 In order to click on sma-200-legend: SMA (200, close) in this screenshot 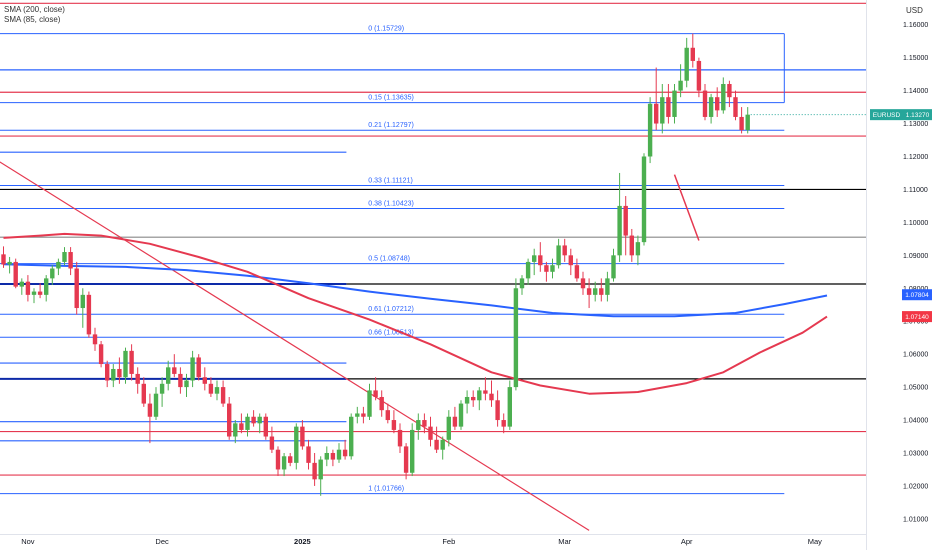, I will do `click(34, 9)`.